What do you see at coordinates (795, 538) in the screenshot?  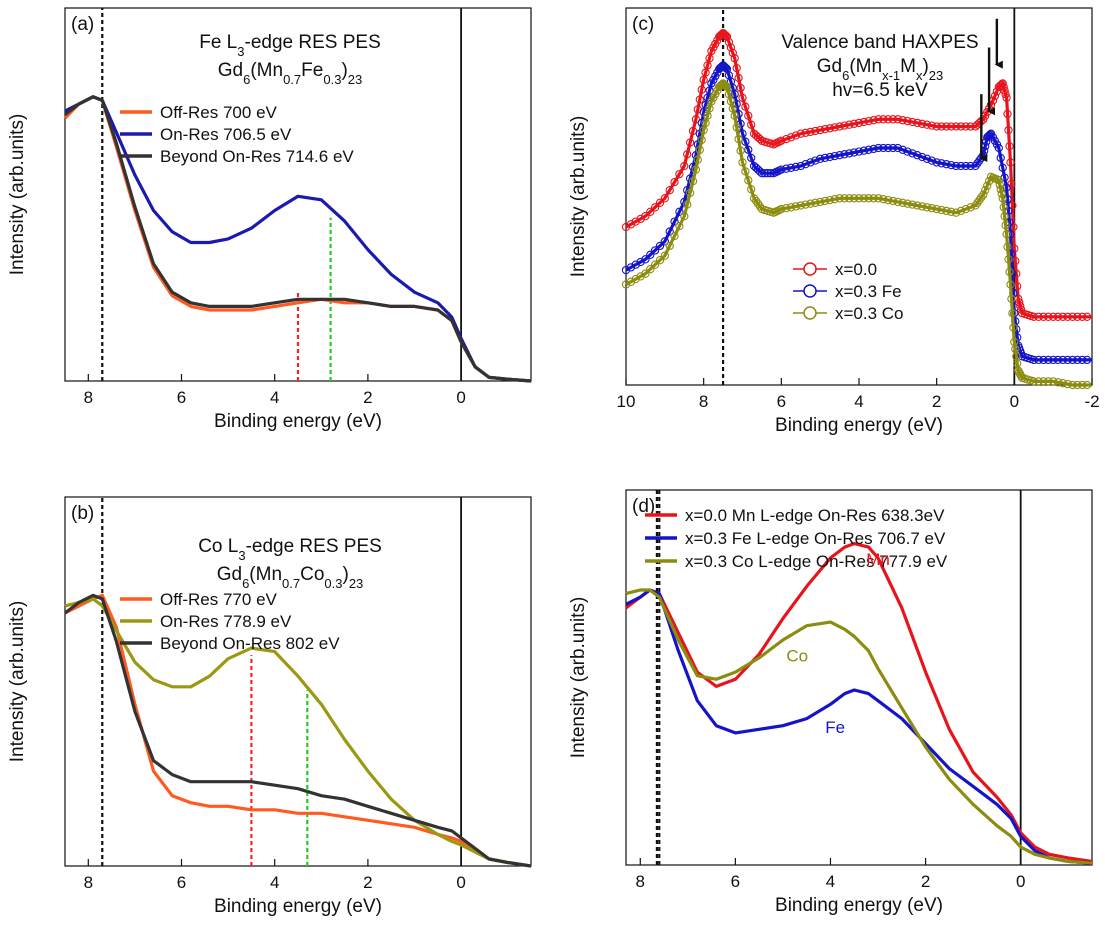 I see `legend-entry-x-0-3-fe-l-edge-on-res-706-7-ev: x=0.3 Fe L-edge On-Res 706.7 eV` at bounding box center [795, 538].